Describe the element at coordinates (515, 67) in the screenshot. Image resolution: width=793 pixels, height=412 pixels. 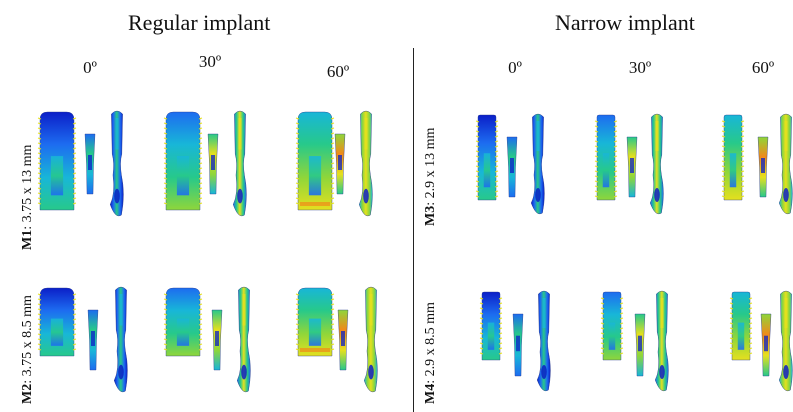
I see `narrow-angle-0: 0º` at that location.